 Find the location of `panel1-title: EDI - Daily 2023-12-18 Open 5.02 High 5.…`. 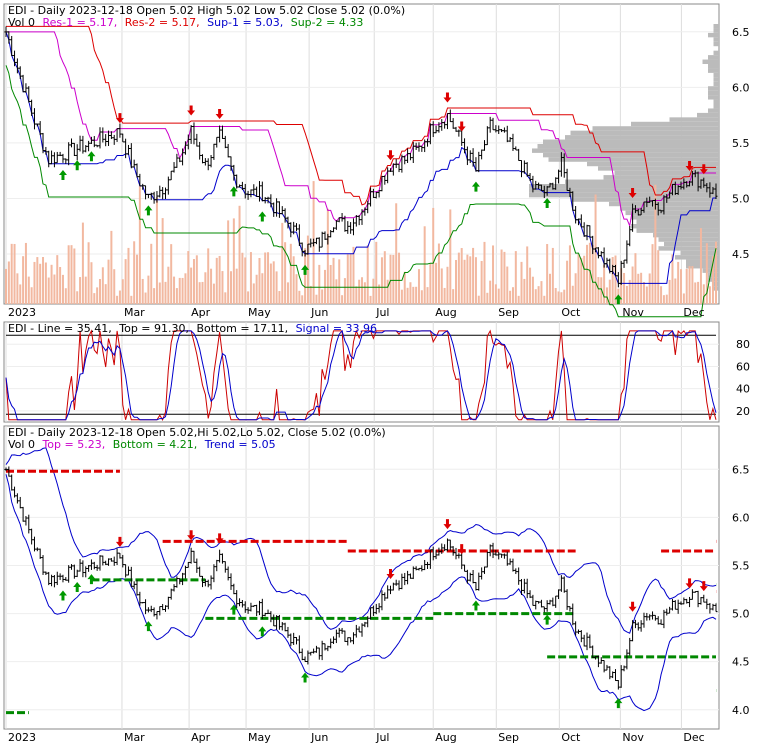

panel1-title: EDI - Daily 2023-12-18 Open 5.02 High 5.… is located at coordinates (206, 10).